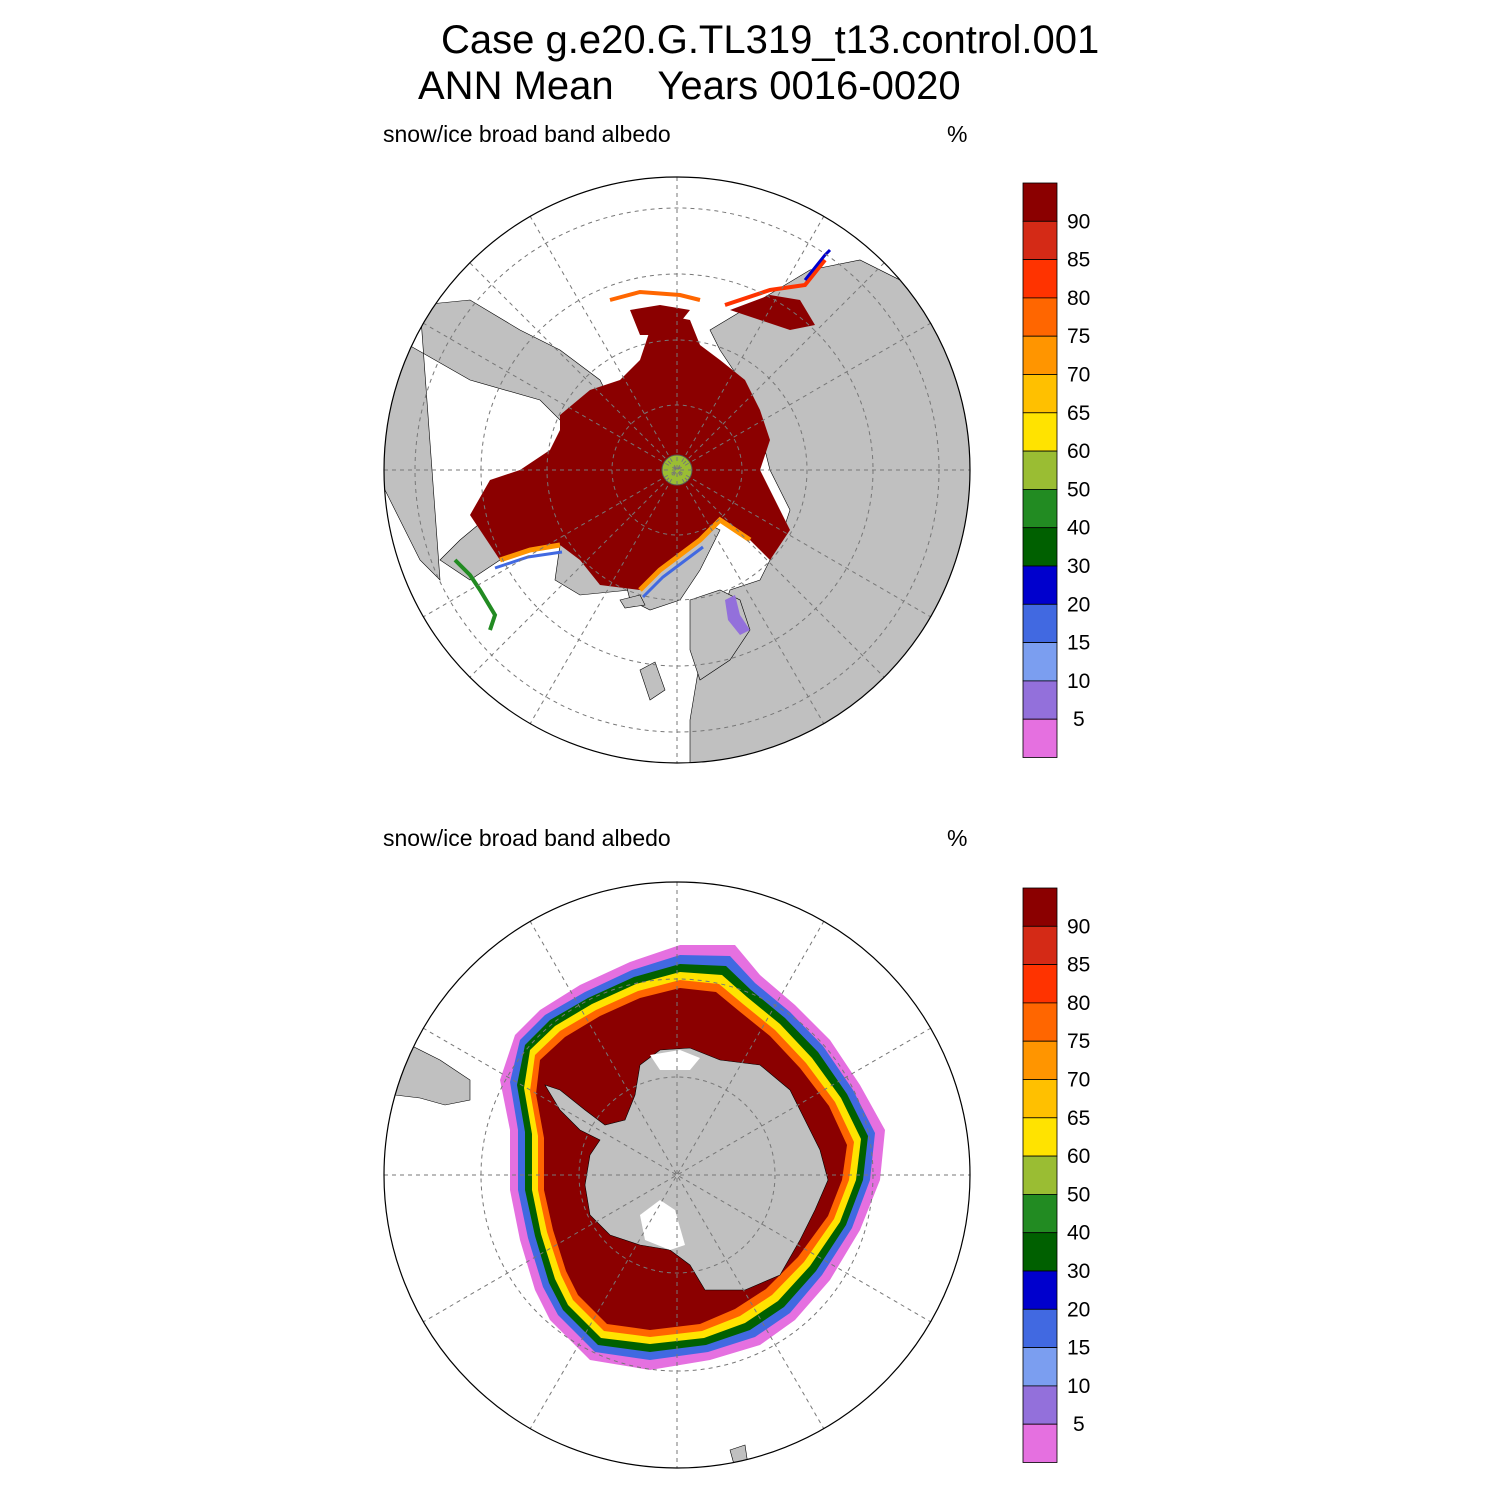  Describe the element at coordinates (675, 1060) in the screenshot. I see `weddell-ice-shelf` at that location.